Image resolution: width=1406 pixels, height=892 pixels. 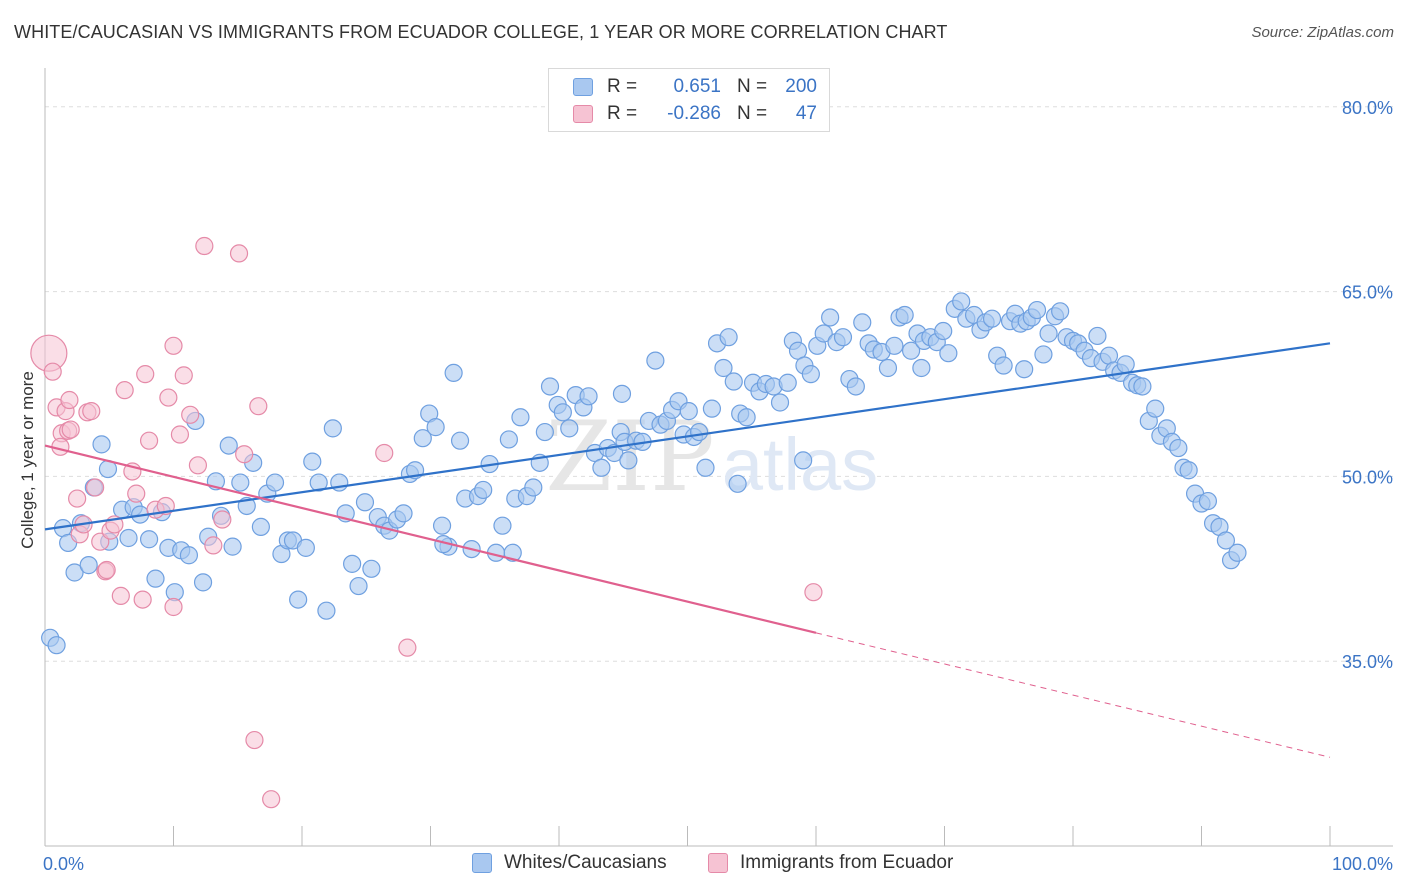 I want to click on series-label-ecuador: Immigrants from Ecuador, so click(x=847, y=862).